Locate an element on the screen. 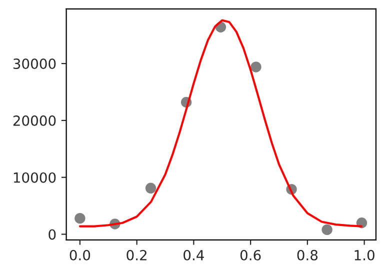  x-tick-label: 0.2 is located at coordinates (136, 255).